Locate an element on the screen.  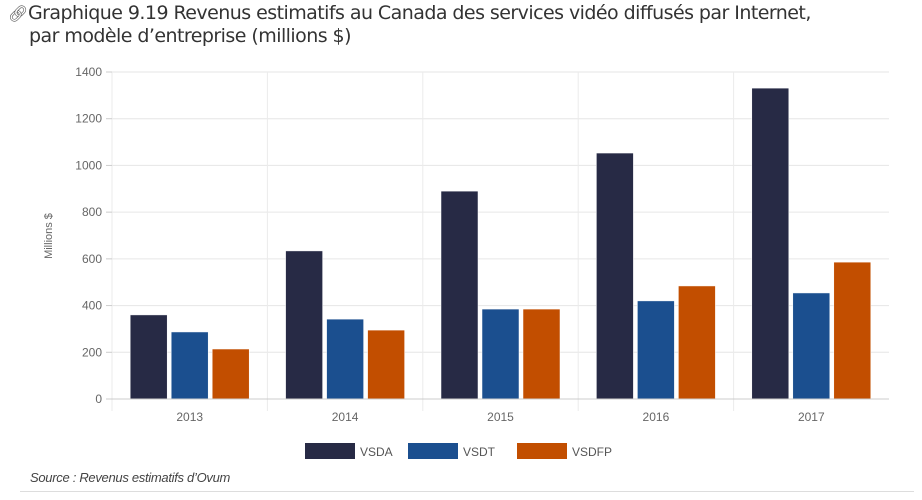
x-tick-label: 2013 is located at coordinates (189, 417).